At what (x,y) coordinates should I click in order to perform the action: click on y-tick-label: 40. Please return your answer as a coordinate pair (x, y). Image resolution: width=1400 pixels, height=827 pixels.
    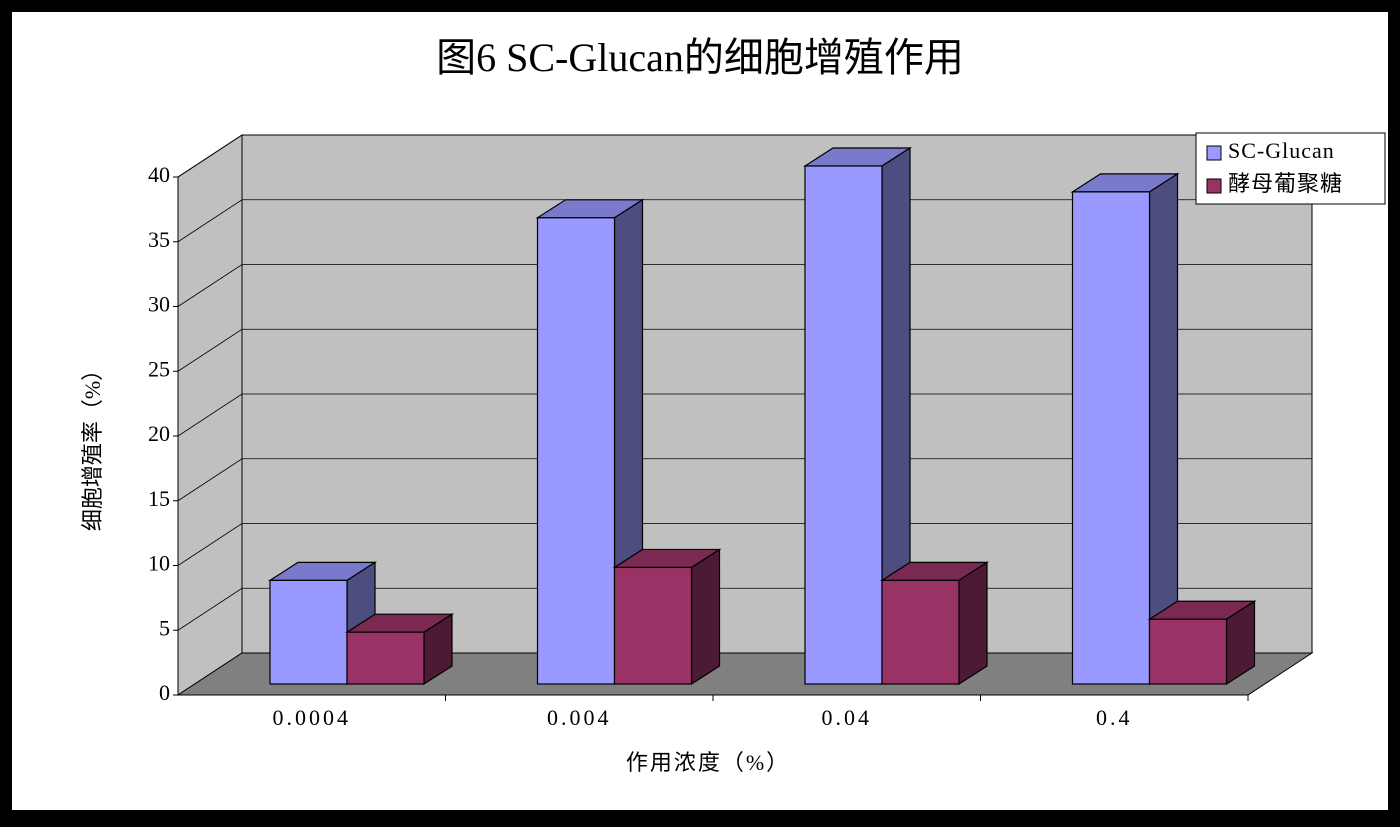
    Looking at the image, I should click on (159, 174).